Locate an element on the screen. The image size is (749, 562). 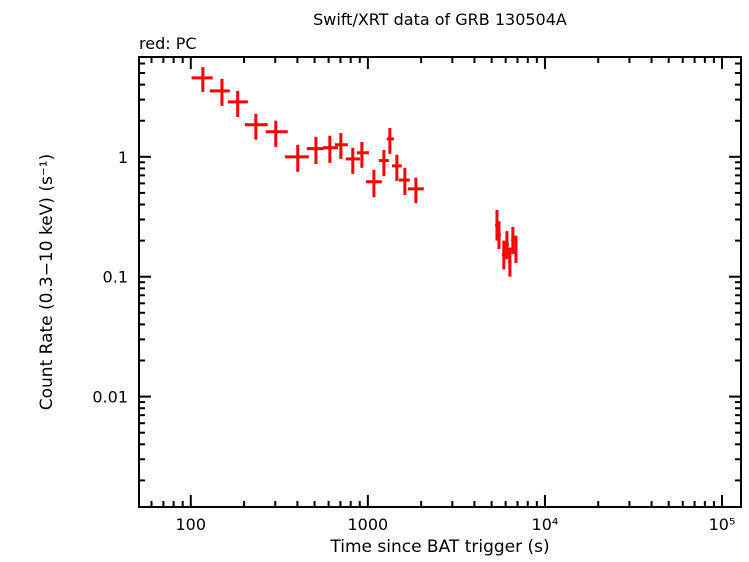
x-axis-label: Time since BAT trigger (s) is located at coordinates (439, 547).